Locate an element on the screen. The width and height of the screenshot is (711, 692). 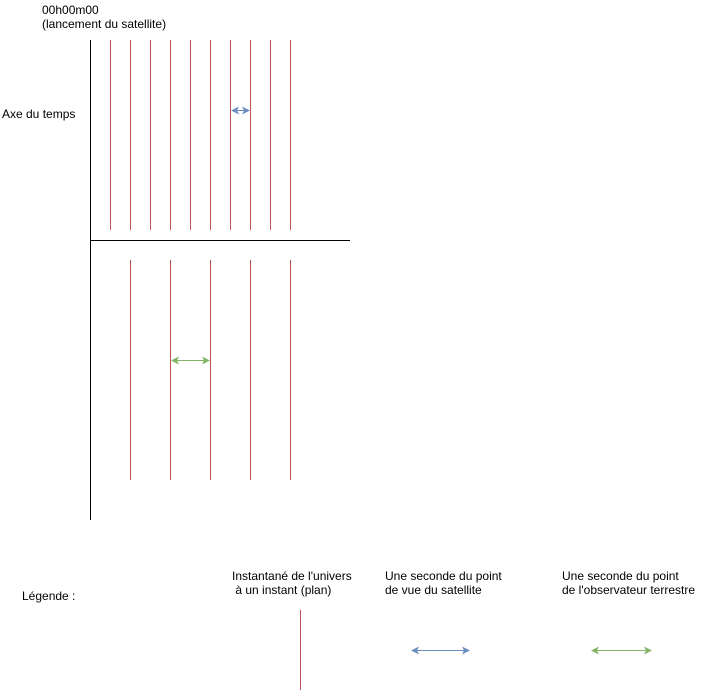
satellite-instants is located at coordinates (200, 135).